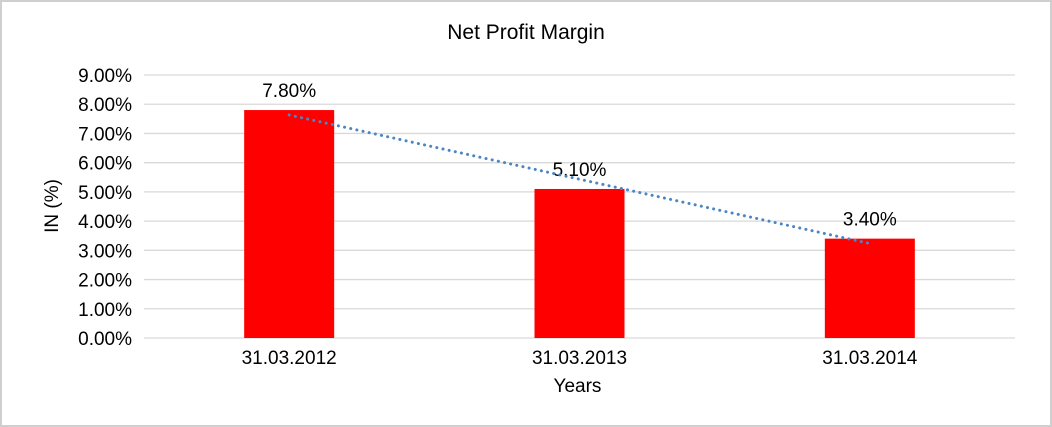  I want to click on y-tick-label: 4.00%, so click(105, 222).